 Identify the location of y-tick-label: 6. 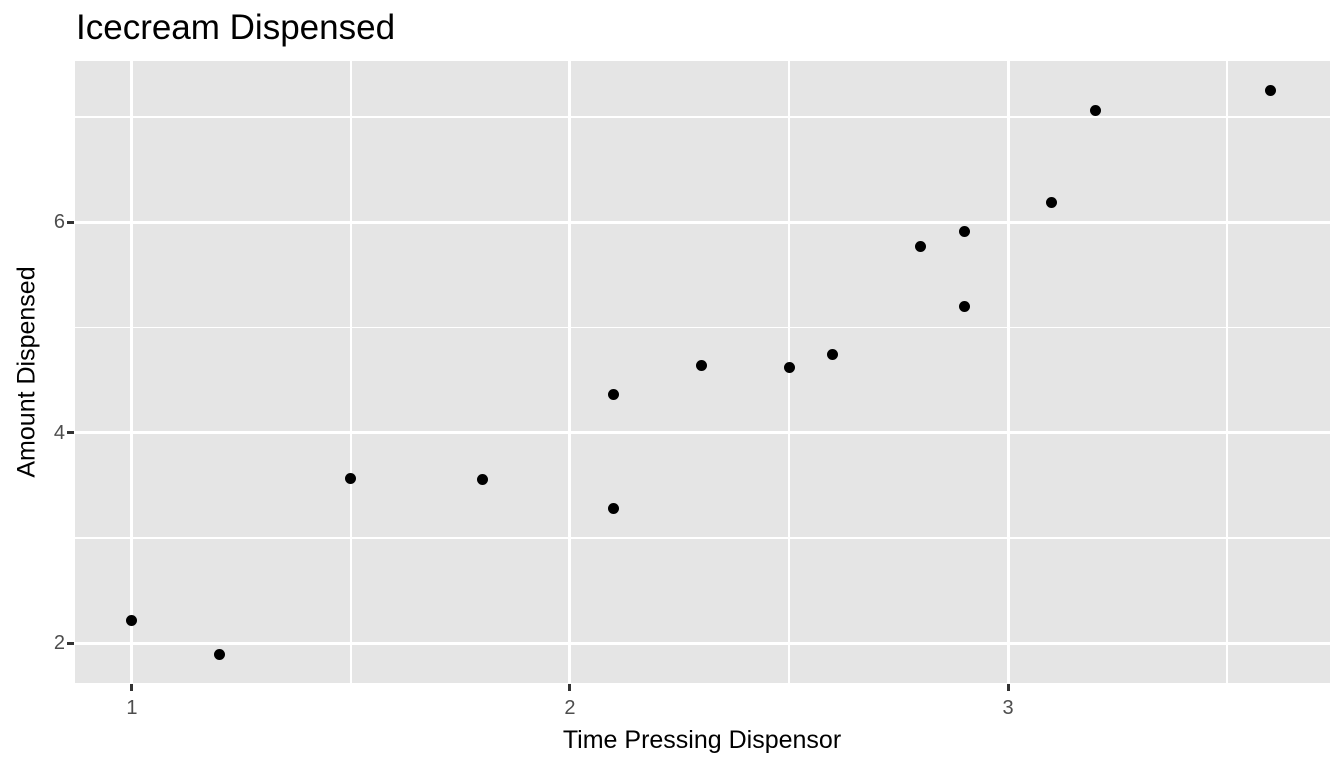
(59, 222).